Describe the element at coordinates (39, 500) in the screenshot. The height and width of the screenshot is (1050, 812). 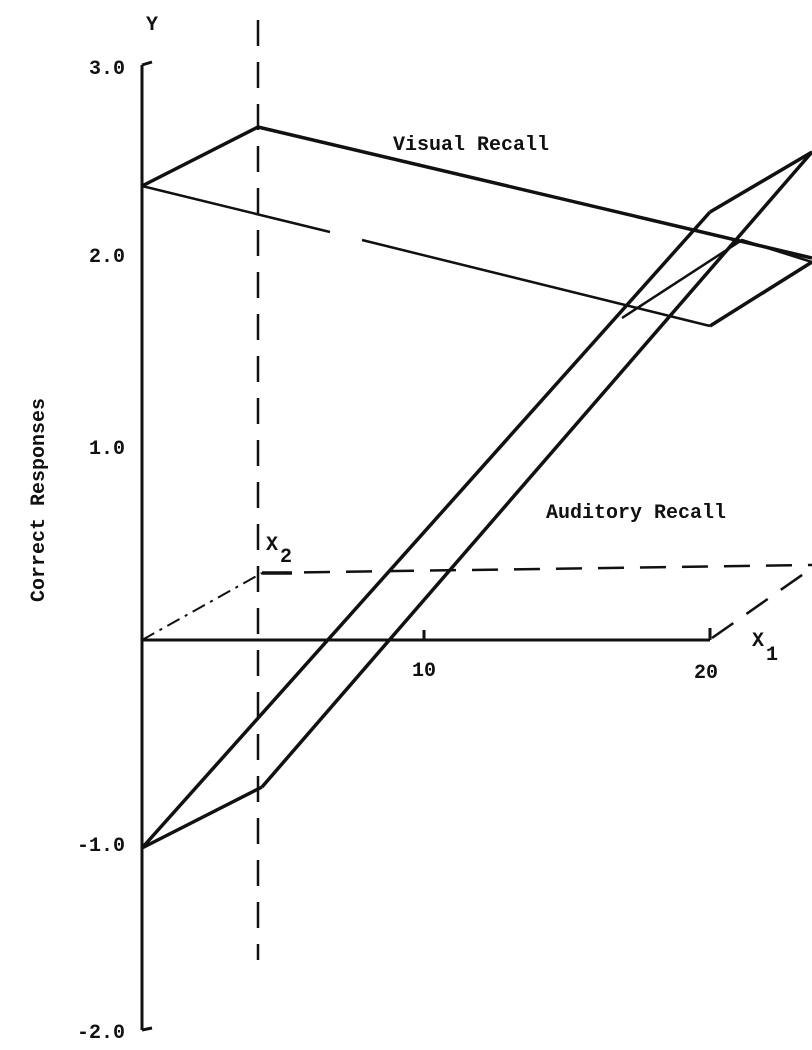
I see `y-axis-label: Correct Responses` at that location.